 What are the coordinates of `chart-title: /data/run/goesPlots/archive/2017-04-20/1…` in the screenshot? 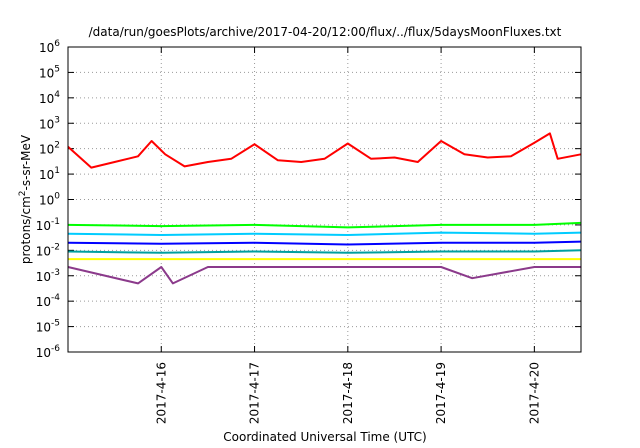 It's located at (325, 32).